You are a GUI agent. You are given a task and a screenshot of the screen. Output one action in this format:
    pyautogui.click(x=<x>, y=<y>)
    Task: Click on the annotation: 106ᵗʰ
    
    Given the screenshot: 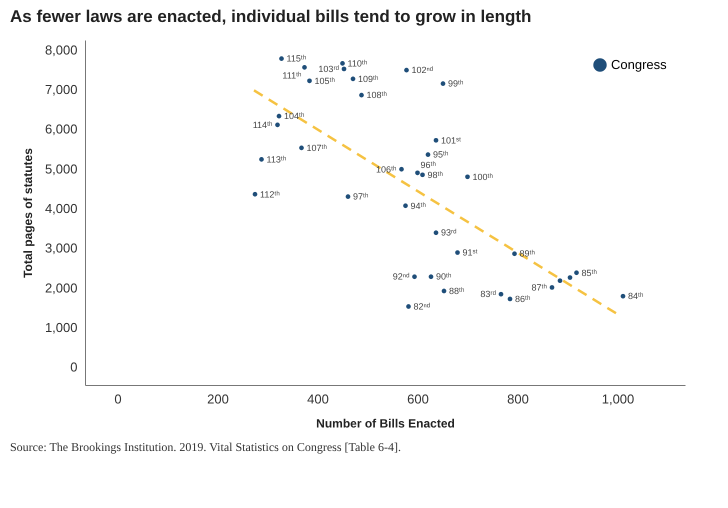 What is the action you would take?
    pyautogui.click(x=387, y=169)
    